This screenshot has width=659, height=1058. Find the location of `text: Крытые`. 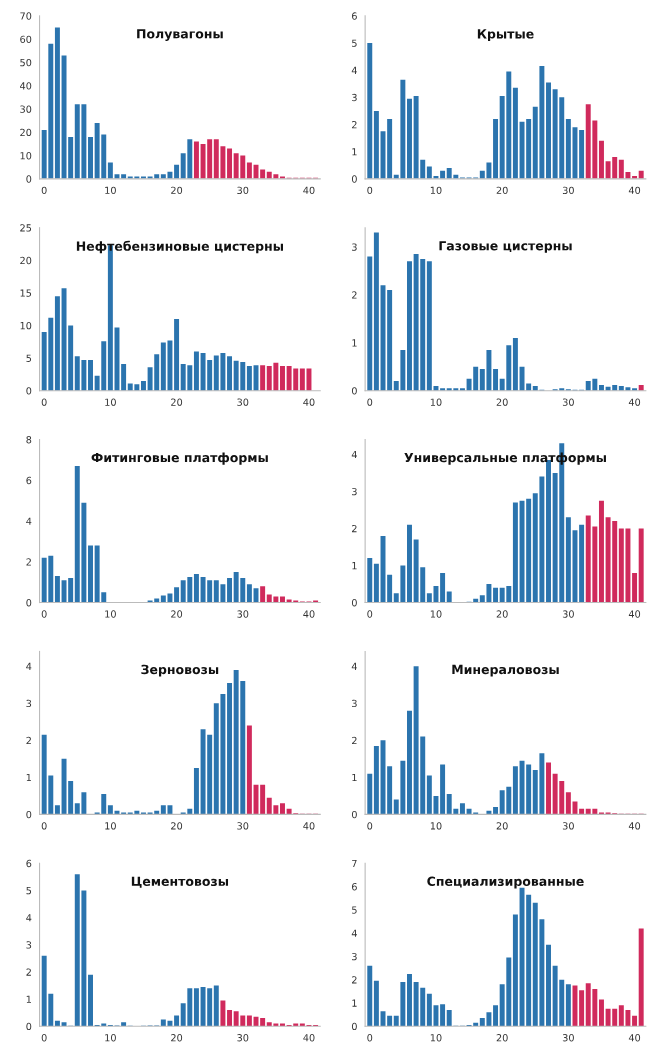

text: Крытые is located at coordinates (505, 35).